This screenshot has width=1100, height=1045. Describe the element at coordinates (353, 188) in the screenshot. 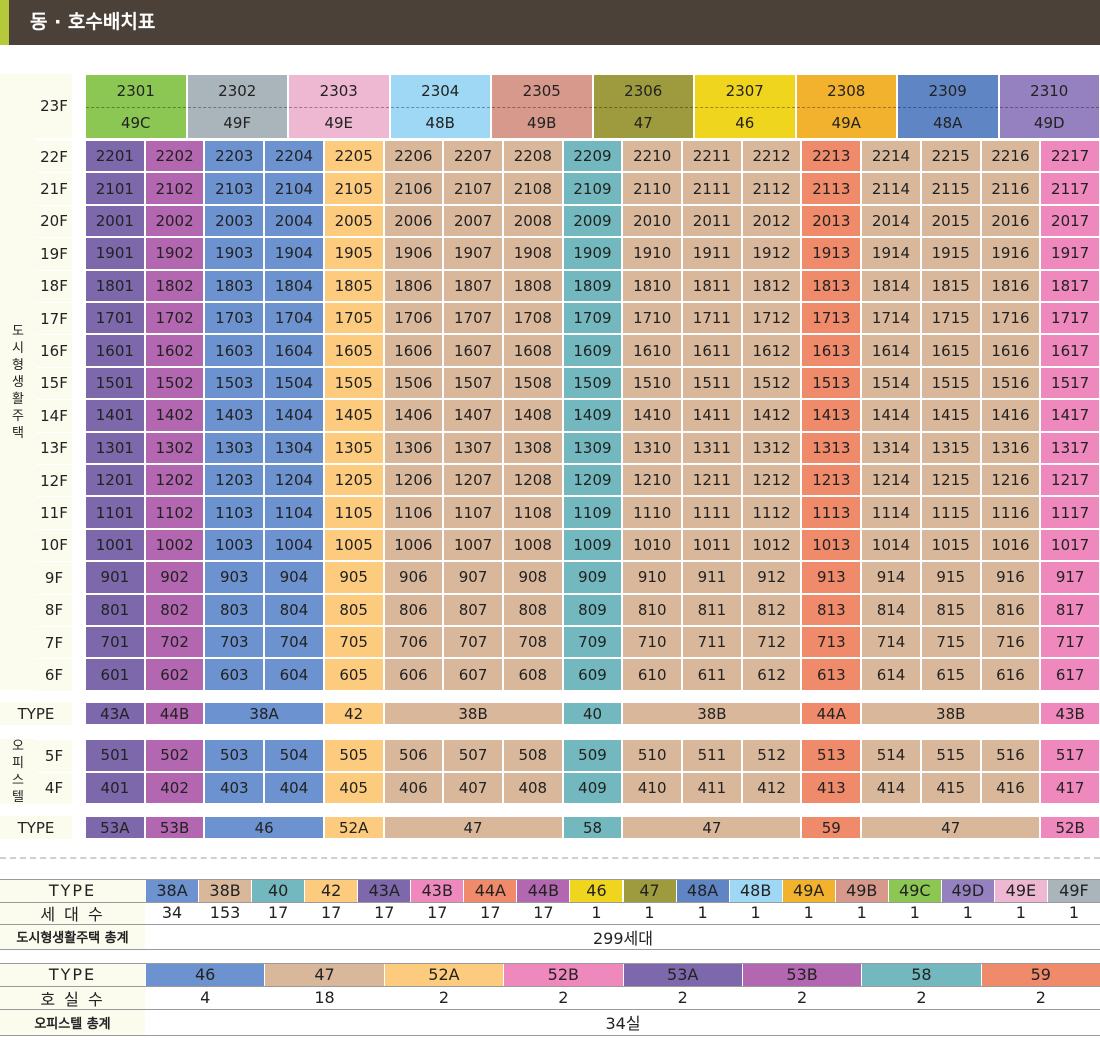

I see `unit-cell: 2105` at that location.